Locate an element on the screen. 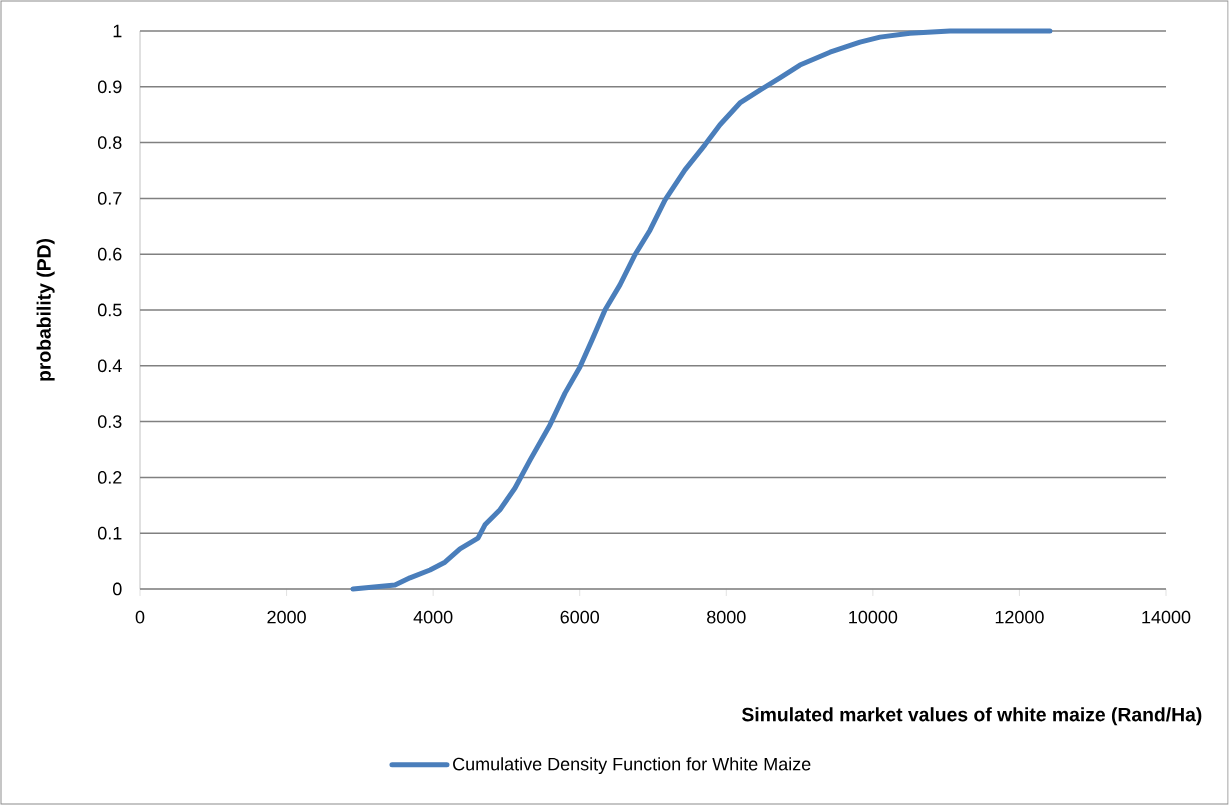 The image size is (1229, 805). x-tick-label: 14000 is located at coordinates (1166, 617).